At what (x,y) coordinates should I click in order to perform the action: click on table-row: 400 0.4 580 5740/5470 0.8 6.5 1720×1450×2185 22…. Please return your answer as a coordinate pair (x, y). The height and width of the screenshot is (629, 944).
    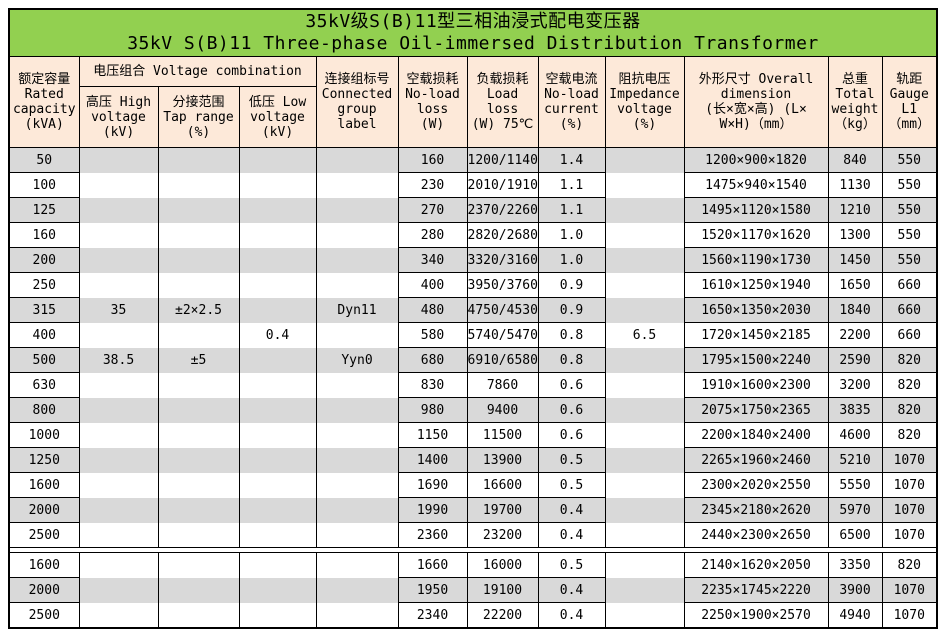
    Looking at the image, I should click on (473, 335).